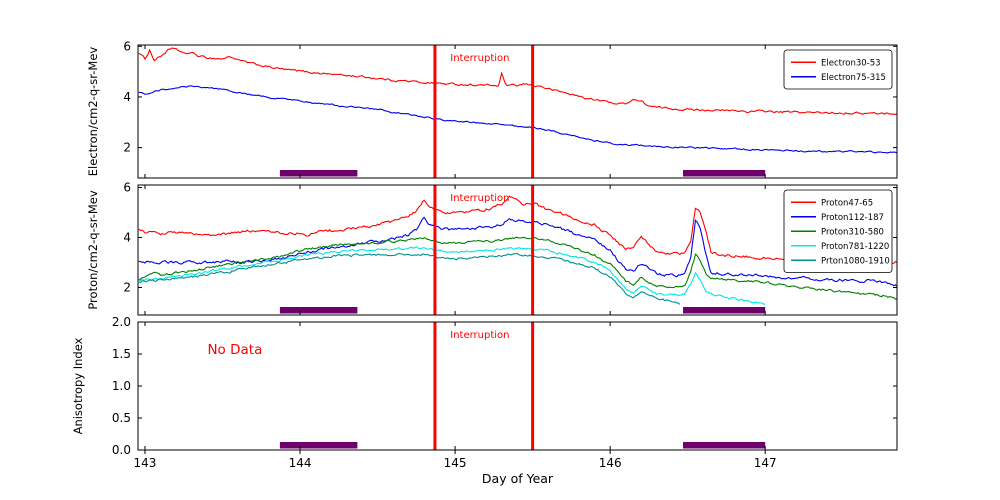 Image resolution: width=1000 pixels, height=500 pixels. I want to click on y-axis-label: Anisotropy Index, so click(78, 385).